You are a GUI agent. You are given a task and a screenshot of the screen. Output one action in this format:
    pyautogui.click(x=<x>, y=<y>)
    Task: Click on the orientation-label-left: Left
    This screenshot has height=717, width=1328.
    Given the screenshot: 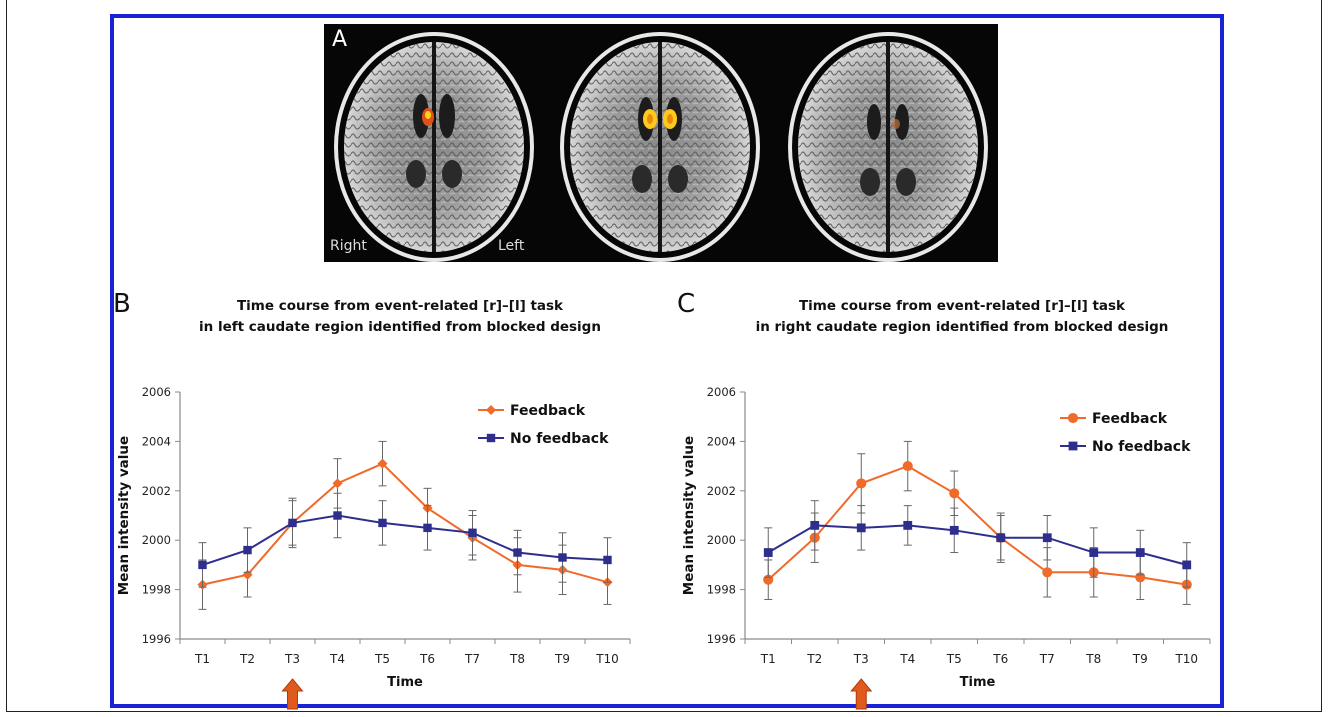 What is the action you would take?
    pyautogui.click(x=511, y=246)
    